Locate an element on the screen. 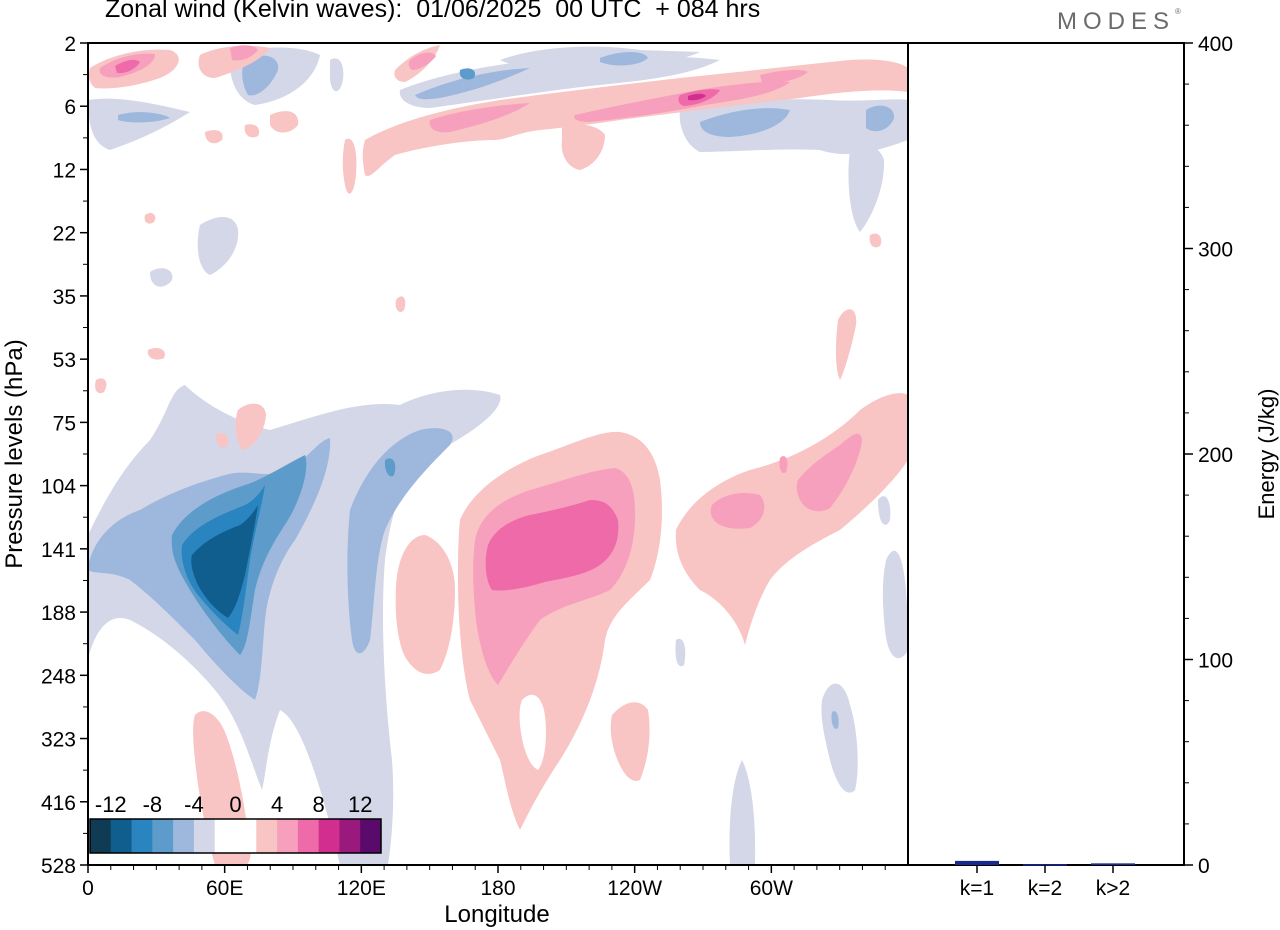 This screenshot has width=1280, height=930. contour-neg-4-mid is located at coordinates (400, 541).